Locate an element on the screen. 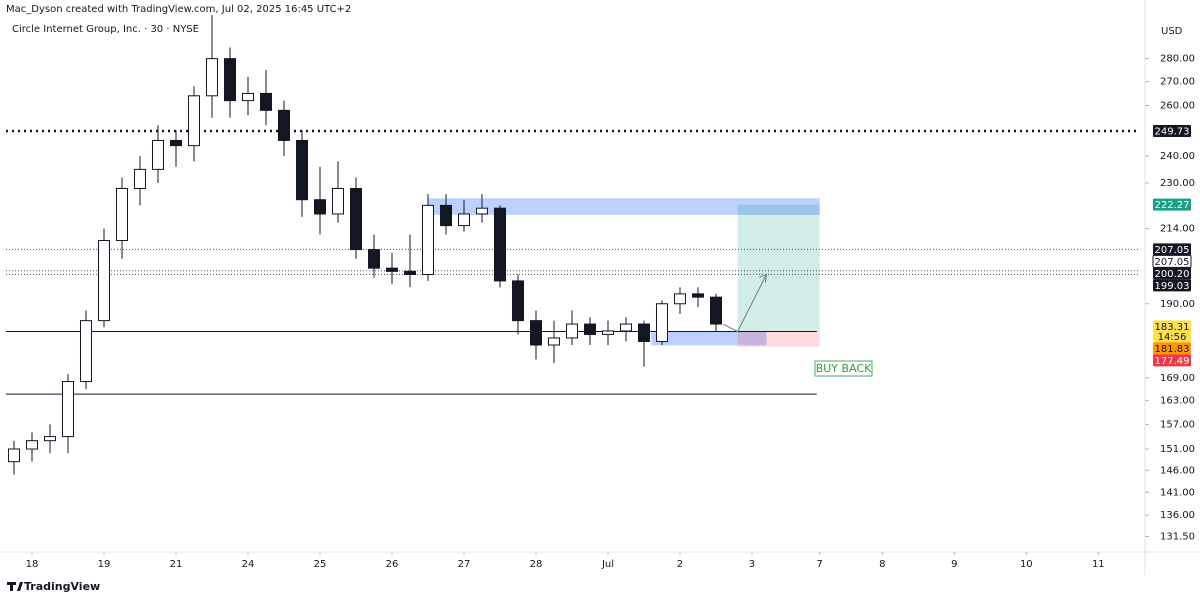 Image resolution: width=1200 pixels, height=599 pixels. x-tick-label: 11 is located at coordinates (1098, 564).